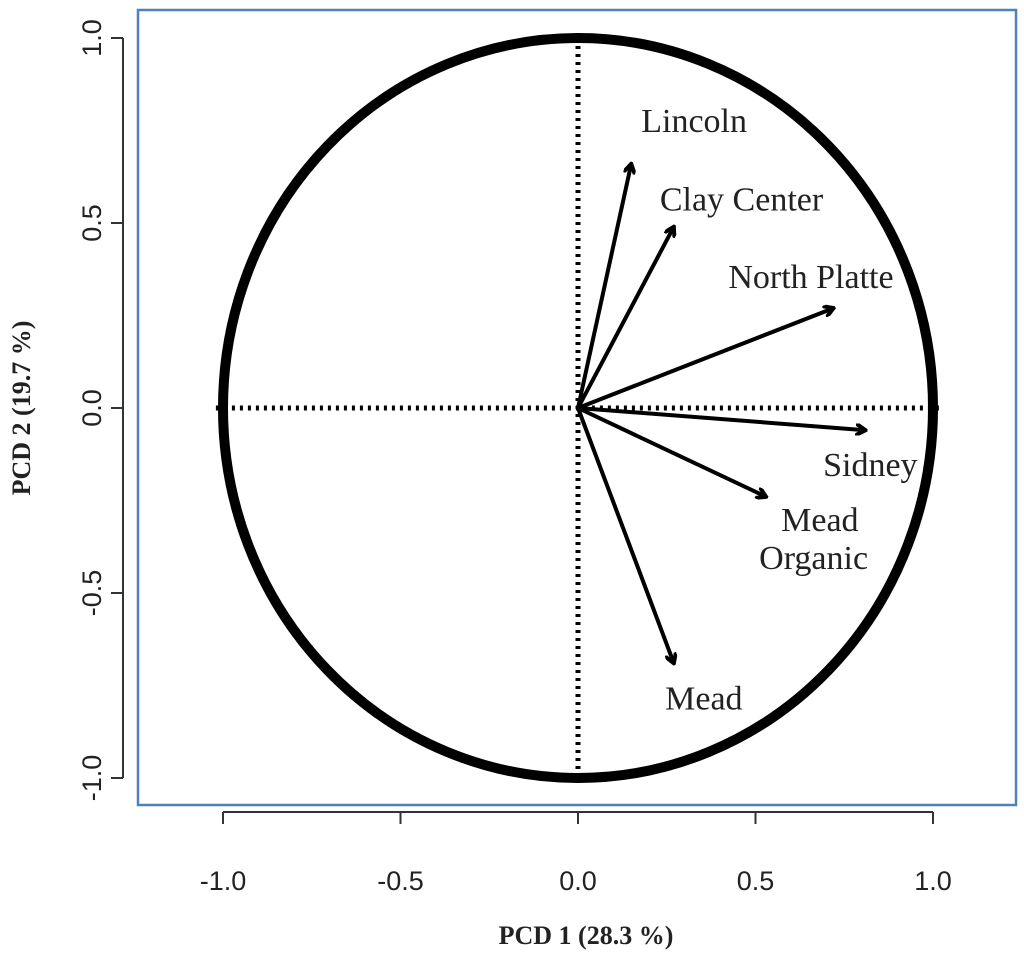 The width and height of the screenshot is (1024, 954). What do you see at coordinates (586, 935) in the screenshot?
I see `x-axis-title: PCD 1 (28.3 %)` at bounding box center [586, 935].